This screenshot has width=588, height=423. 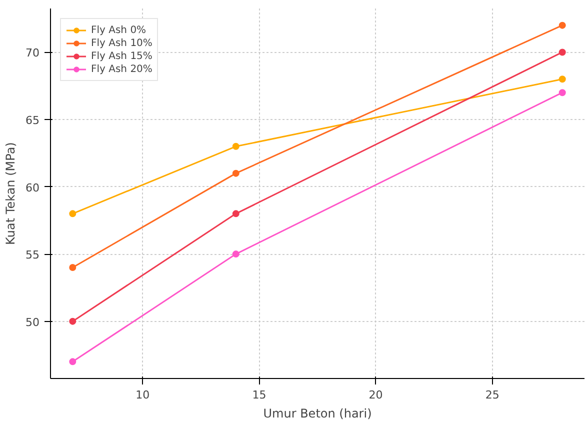 I want to click on y-axis-title: Kuat Tekan (MPa), so click(x=11, y=193).